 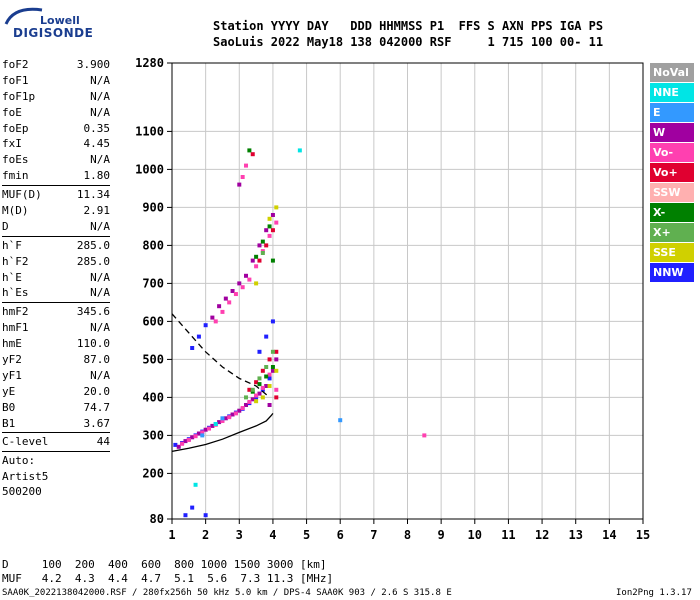 I want to click on param-value: 3.900, so click(x=93, y=64).